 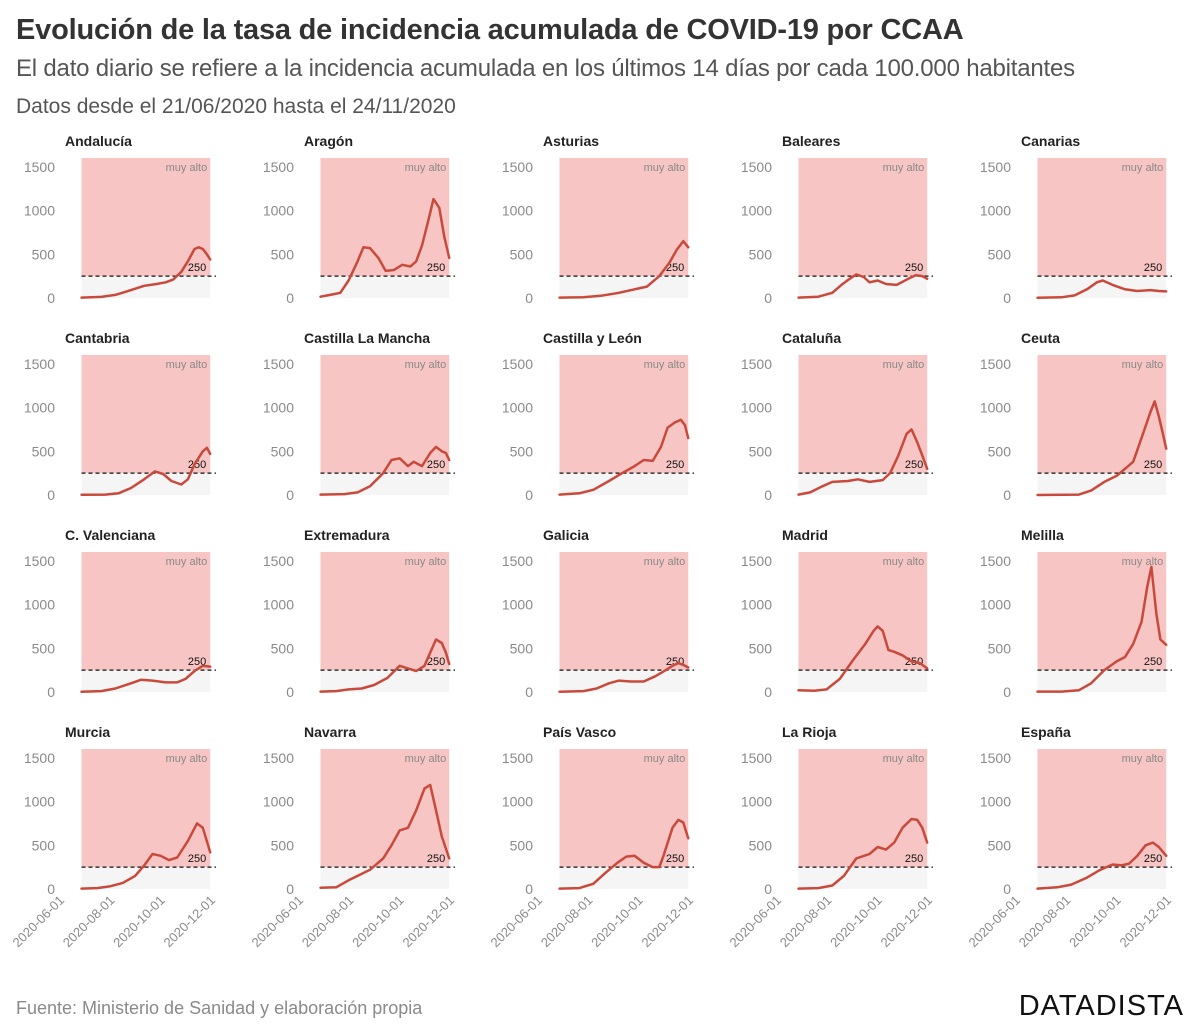 I want to click on panel-title: Aragón, so click(x=328, y=141).